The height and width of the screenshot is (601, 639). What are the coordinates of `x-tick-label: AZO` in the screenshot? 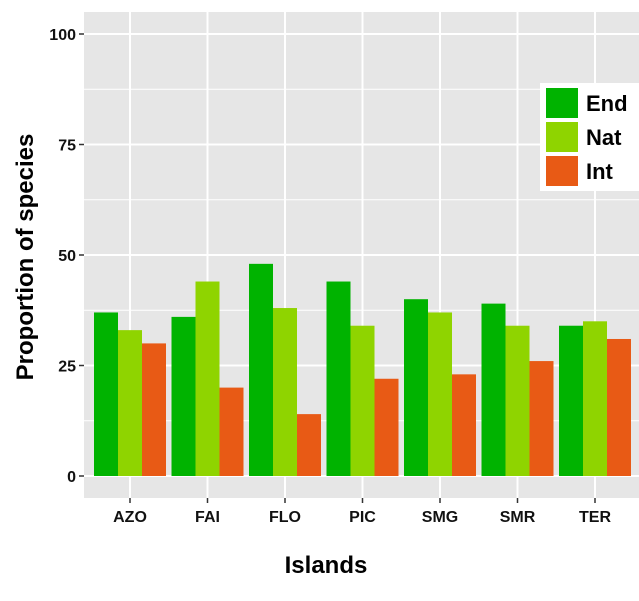 It's located at (130, 517).